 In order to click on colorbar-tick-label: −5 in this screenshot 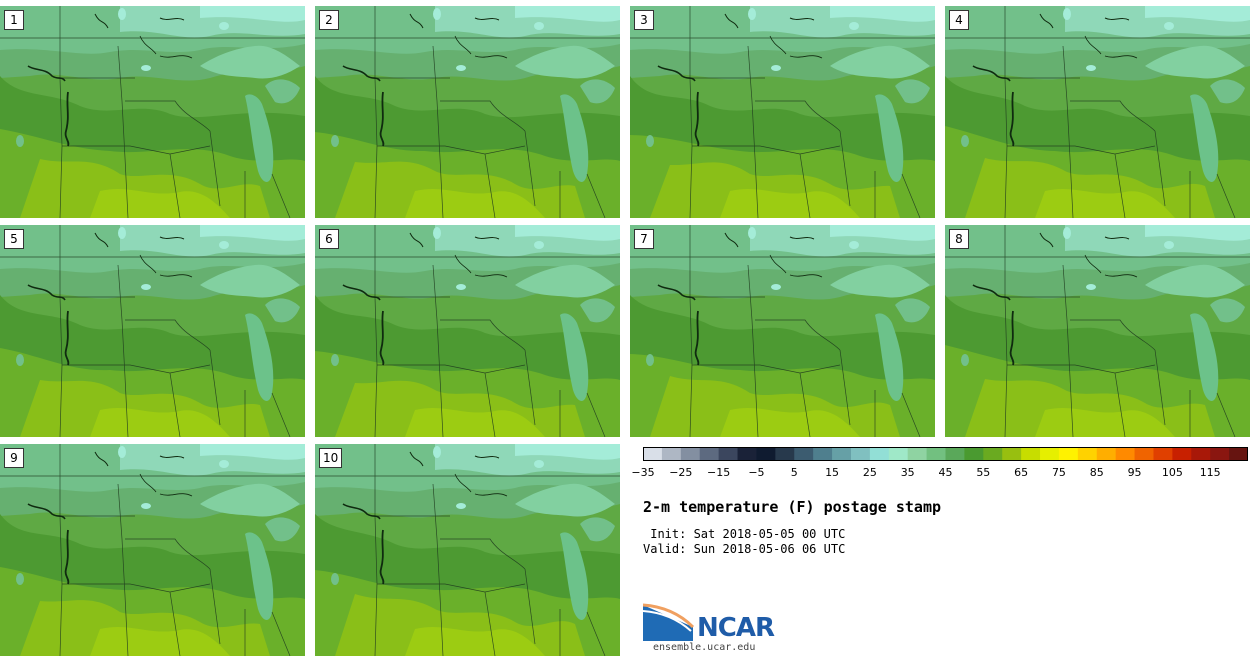, I will do `click(756, 472)`.